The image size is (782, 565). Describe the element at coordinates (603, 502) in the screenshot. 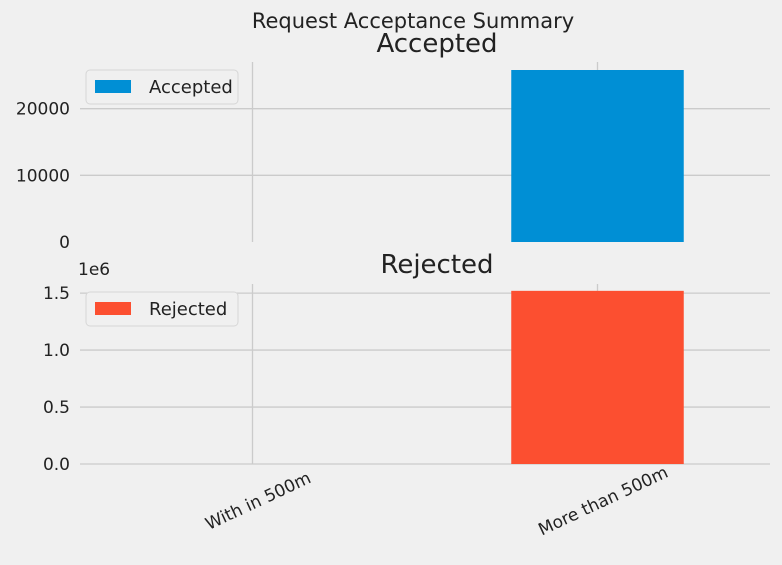

I see `x-tick-label: More than 500m` at that location.